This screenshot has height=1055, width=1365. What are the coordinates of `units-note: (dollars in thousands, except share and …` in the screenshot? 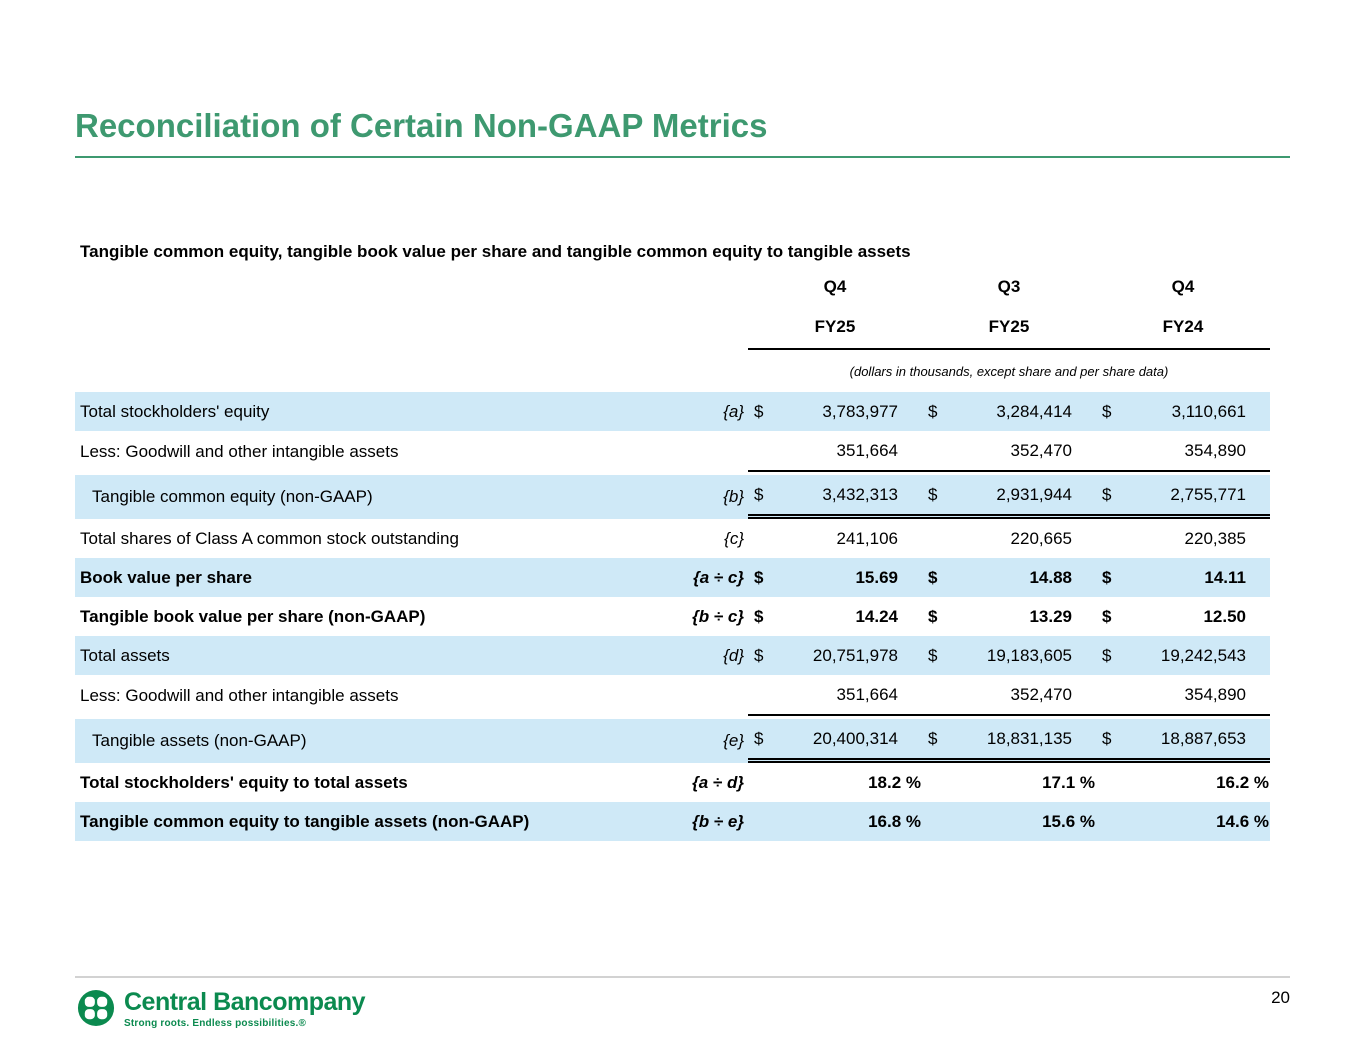 It's located at (1009, 371).